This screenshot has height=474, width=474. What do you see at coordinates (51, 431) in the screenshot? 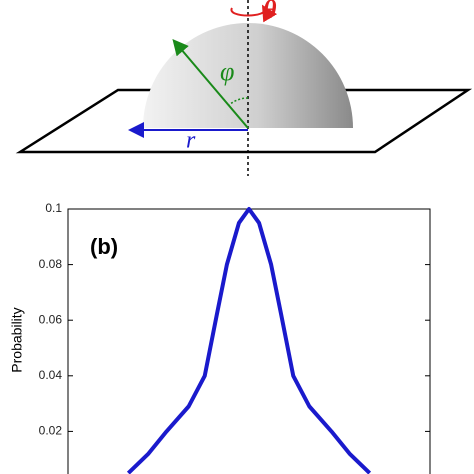
I see `y-tick-label: 0.02` at bounding box center [51, 431].